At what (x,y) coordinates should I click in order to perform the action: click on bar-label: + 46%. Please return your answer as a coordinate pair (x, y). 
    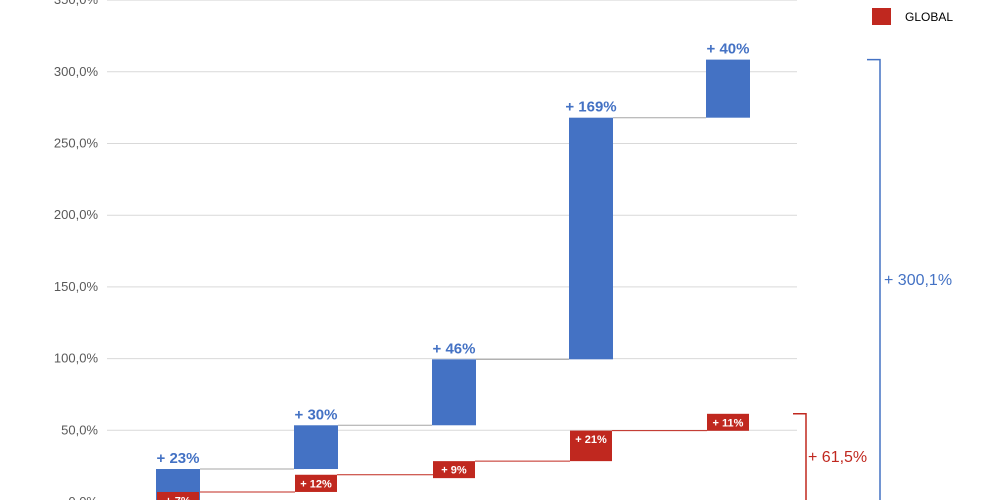
    Looking at the image, I should click on (454, 348).